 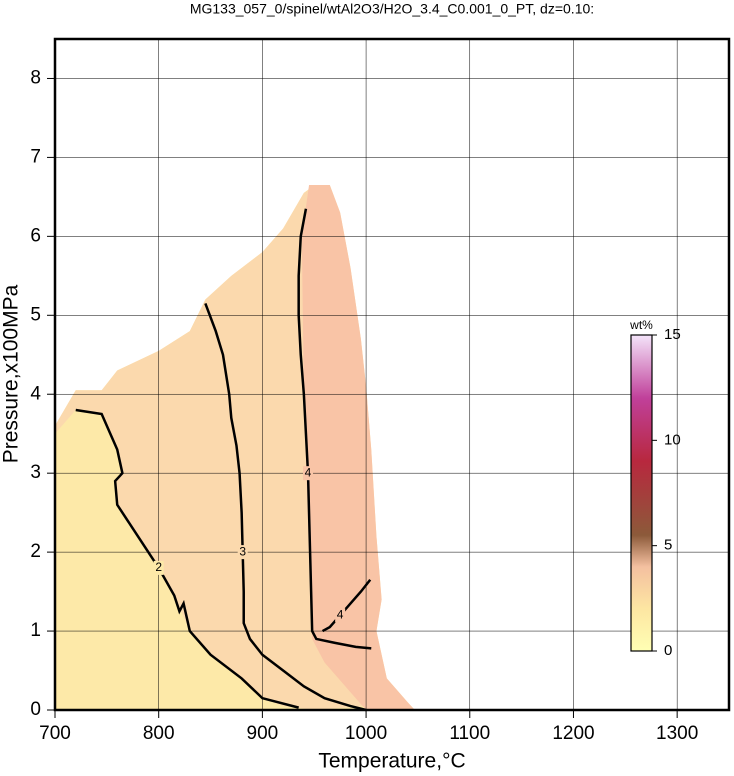 What do you see at coordinates (35, 314) in the screenshot?
I see `y-tick-label: 5` at bounding box center [35, 314].